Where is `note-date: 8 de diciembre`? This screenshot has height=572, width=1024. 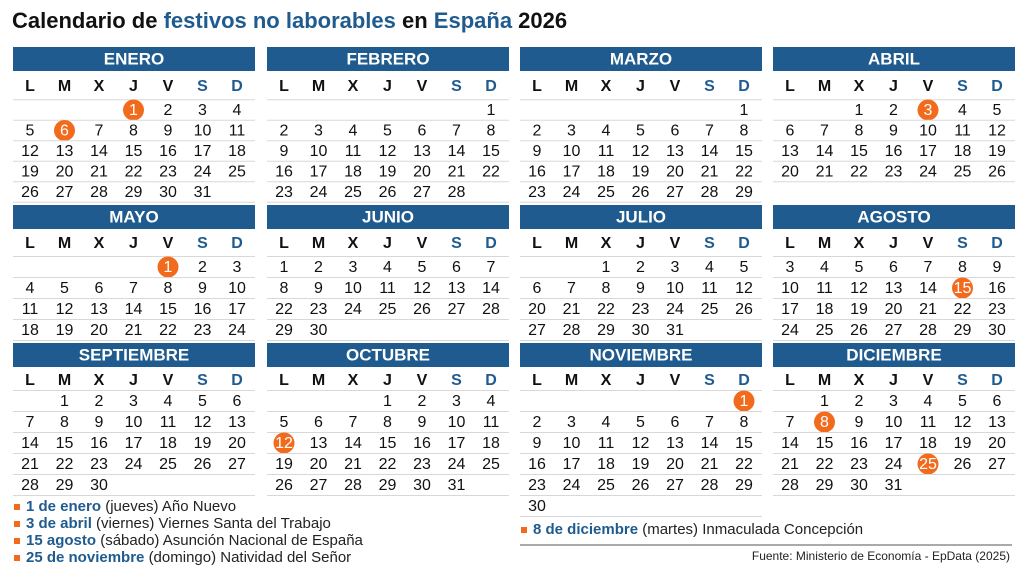 note-date: 8 de diciembre is located at coordinates (585, 529).